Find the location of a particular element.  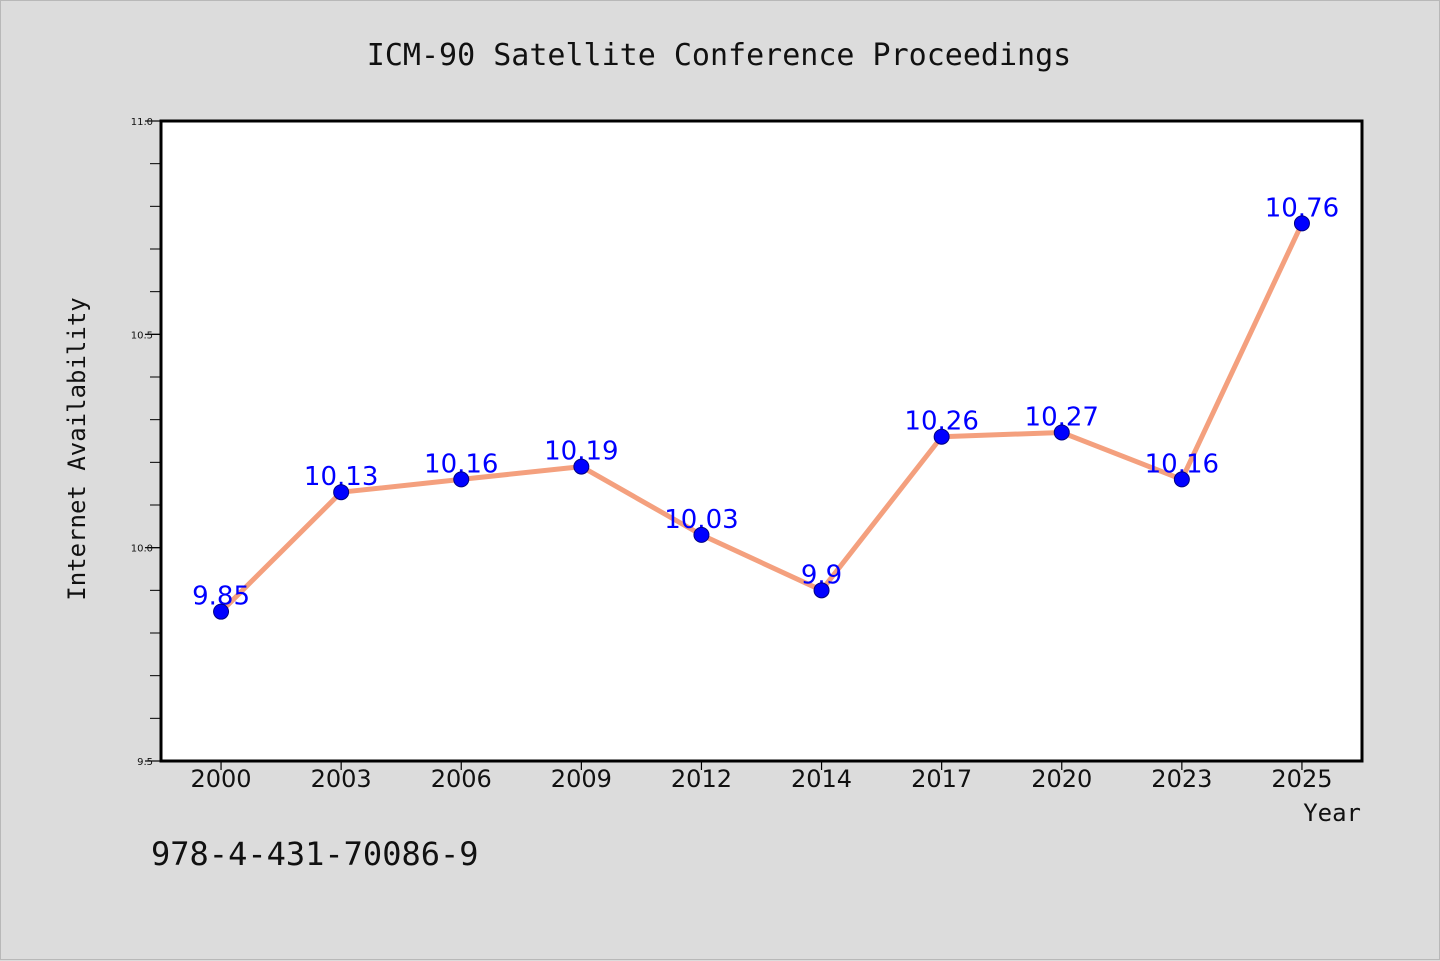

x-tick-label: 2014 is located at coordinates (821, 779).